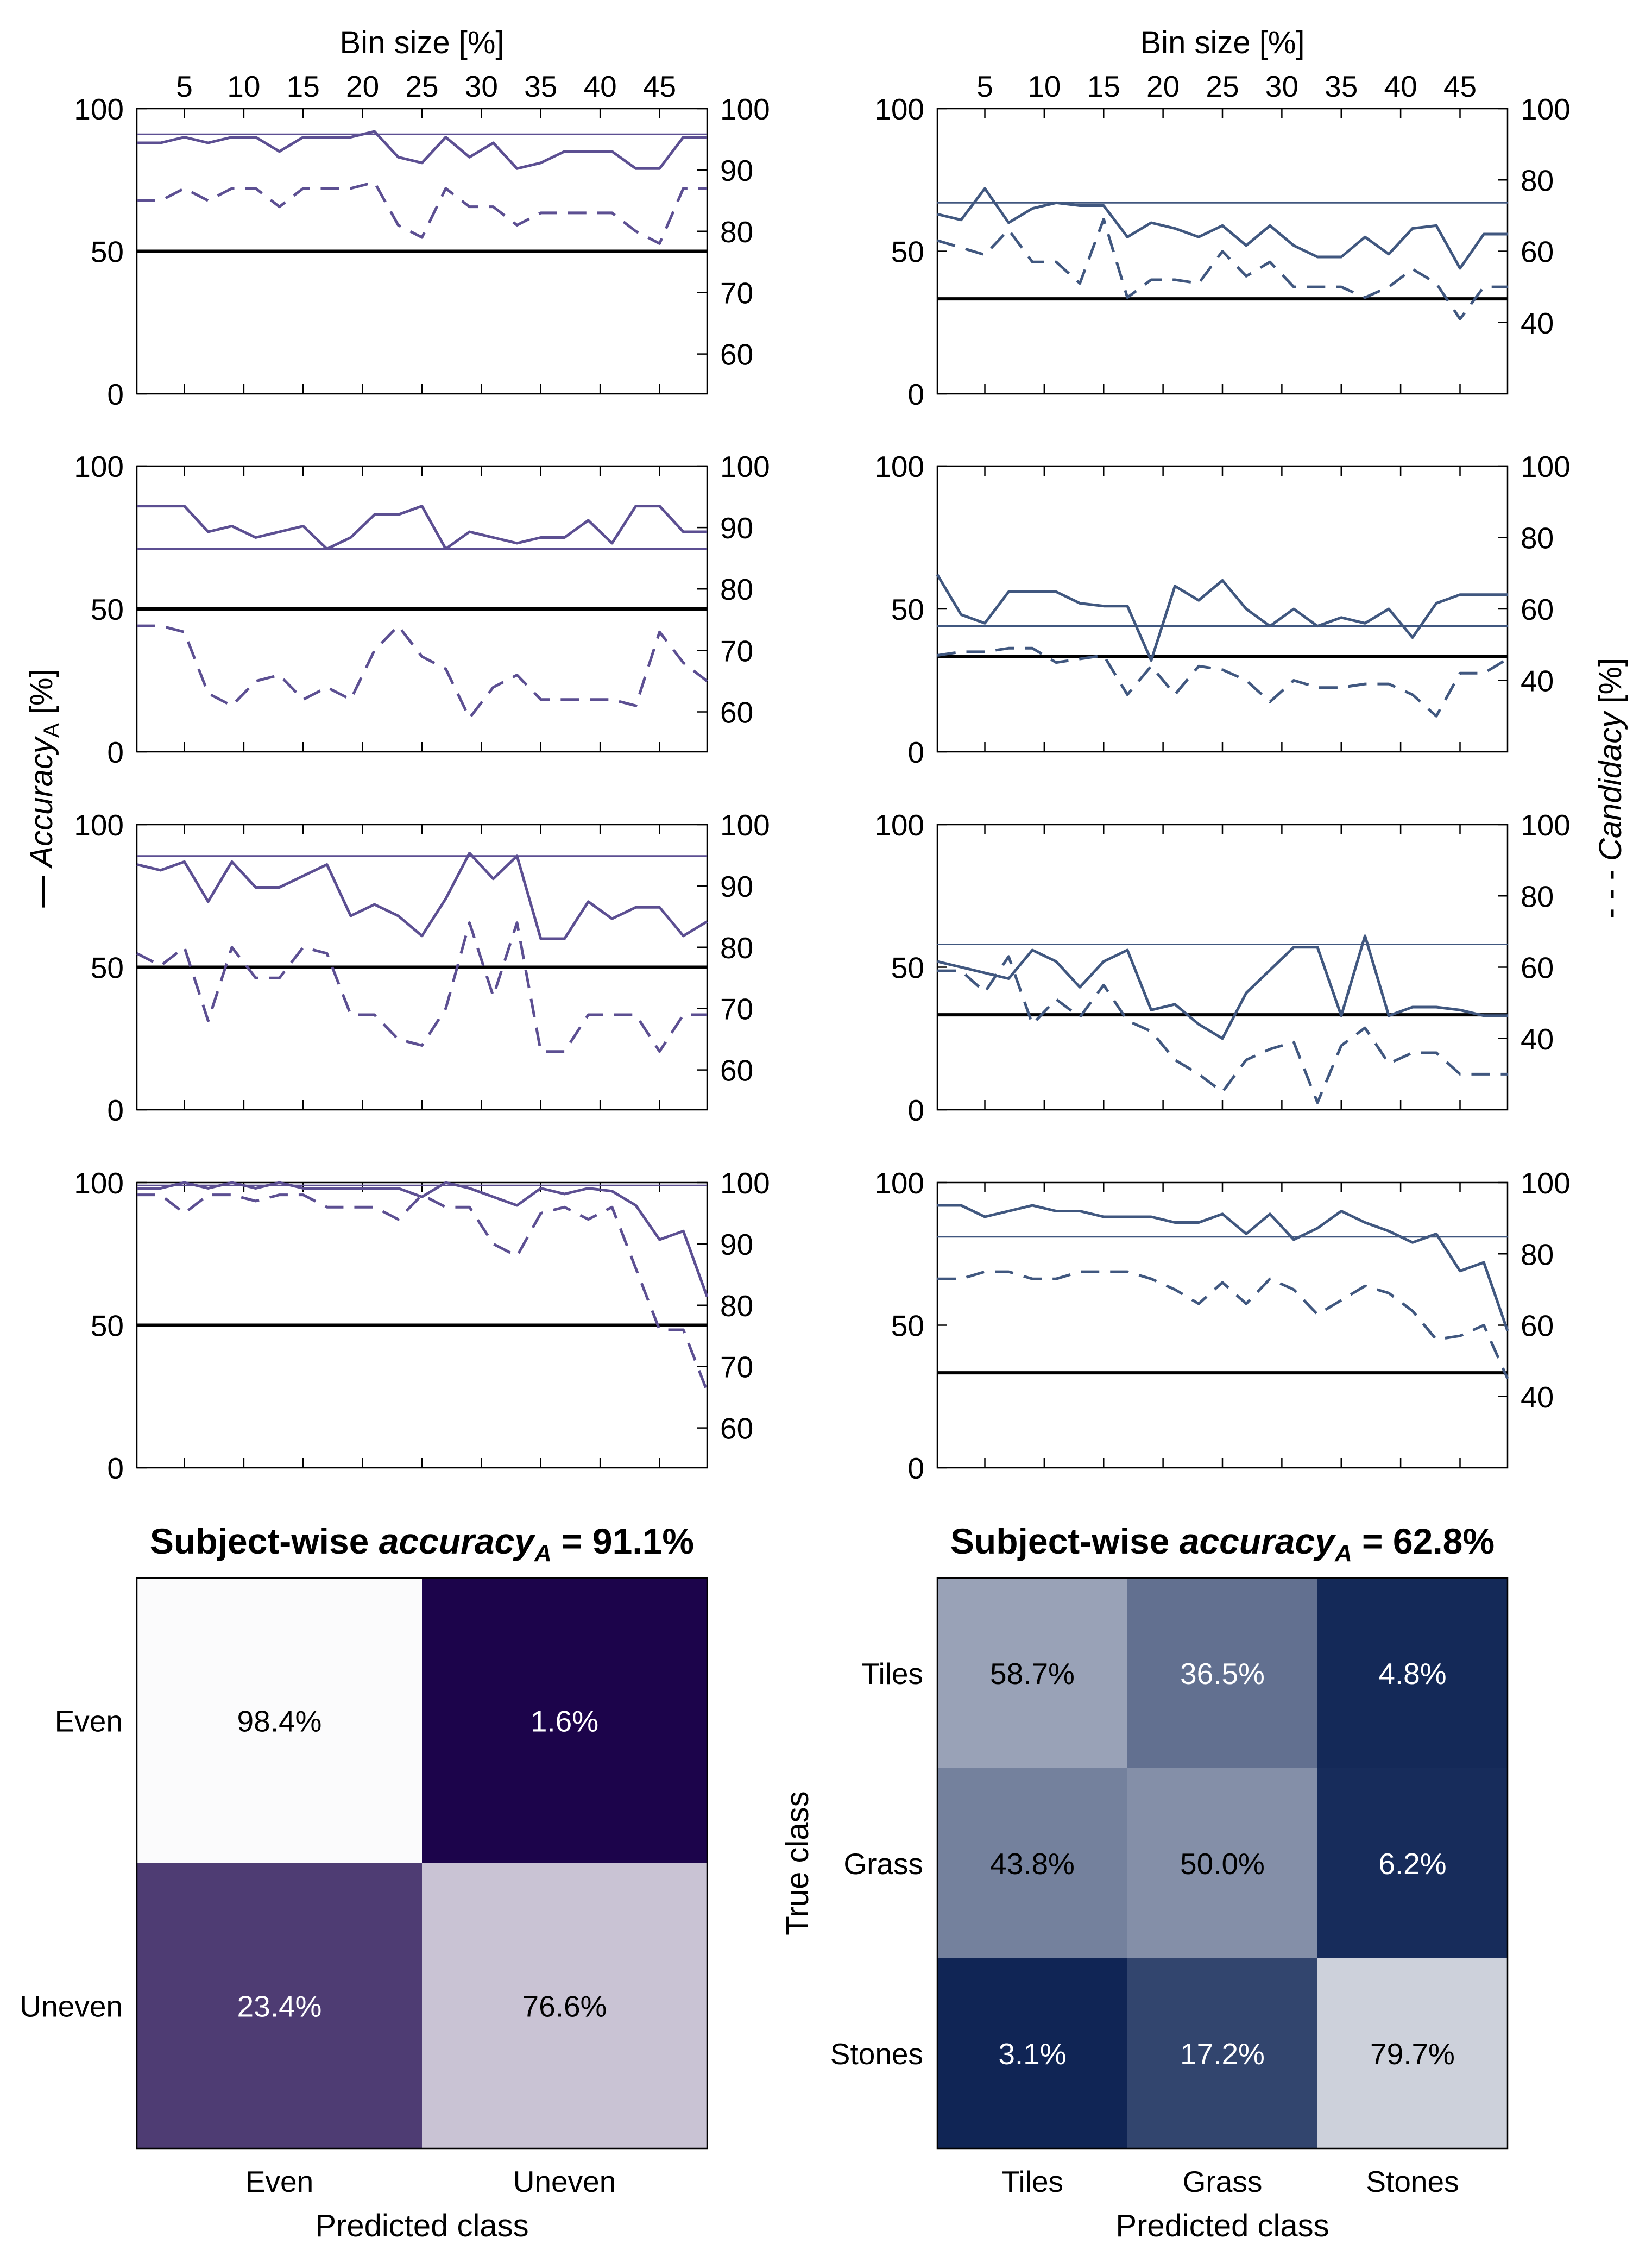  I want to click on x-tick-label: 20, so click(363, 86).